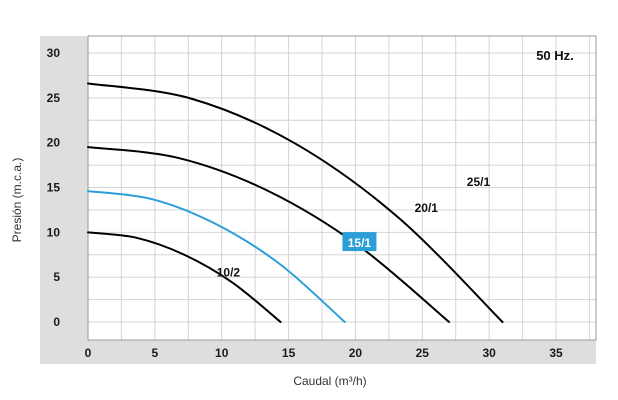 The height and width of the screenshot is (400, 618). What do you see at coordinates (54, 53) in the screenshot?
I see `y-tick-label: 30` at bounding box center [54, 53].